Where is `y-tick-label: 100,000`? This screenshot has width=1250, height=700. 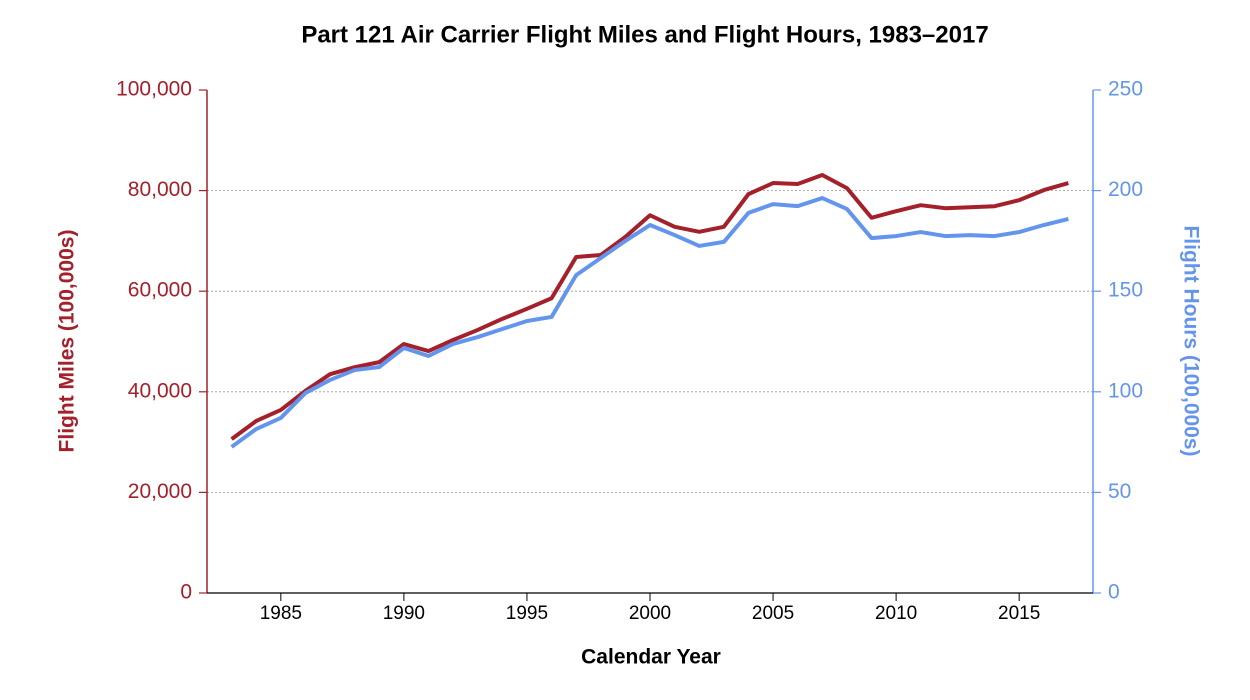
y-tick-label: 100,000 is located at coordinates (154, 89).